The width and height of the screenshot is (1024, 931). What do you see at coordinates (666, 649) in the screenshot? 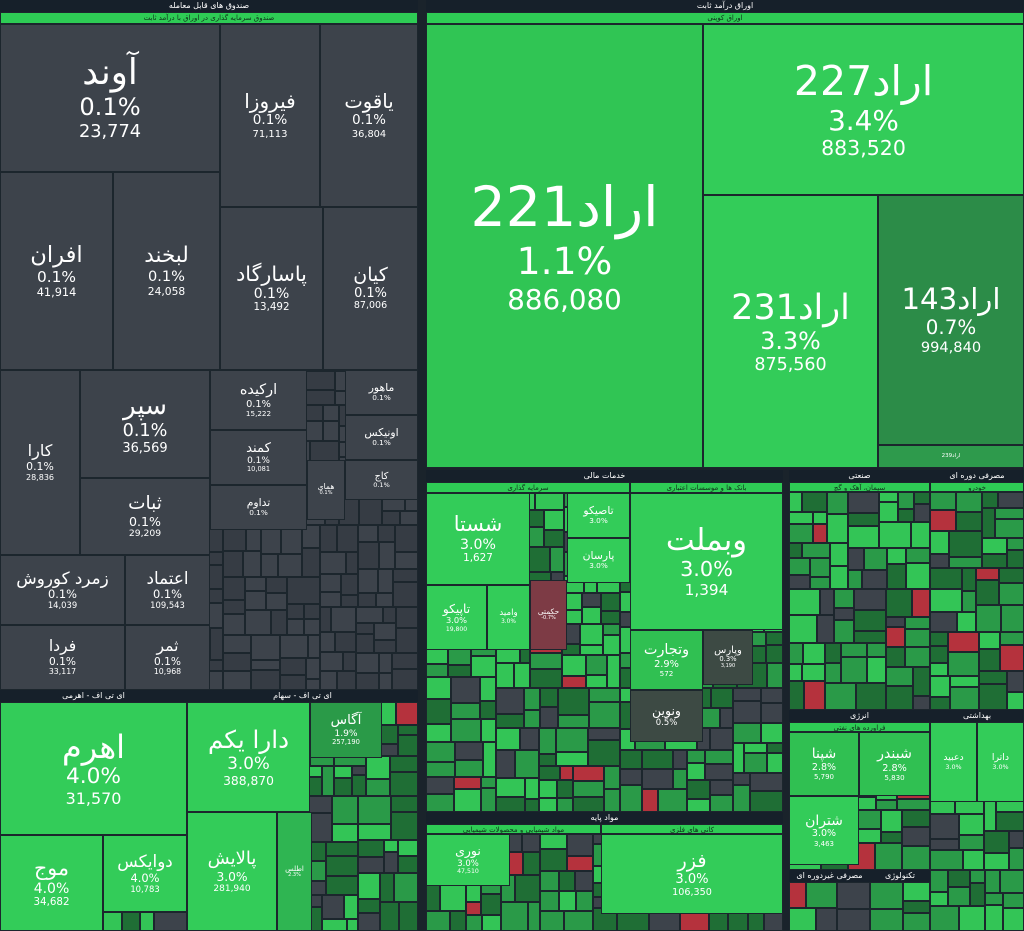
I see `tile-name: وتجارت` at bounding box center [666, 649].